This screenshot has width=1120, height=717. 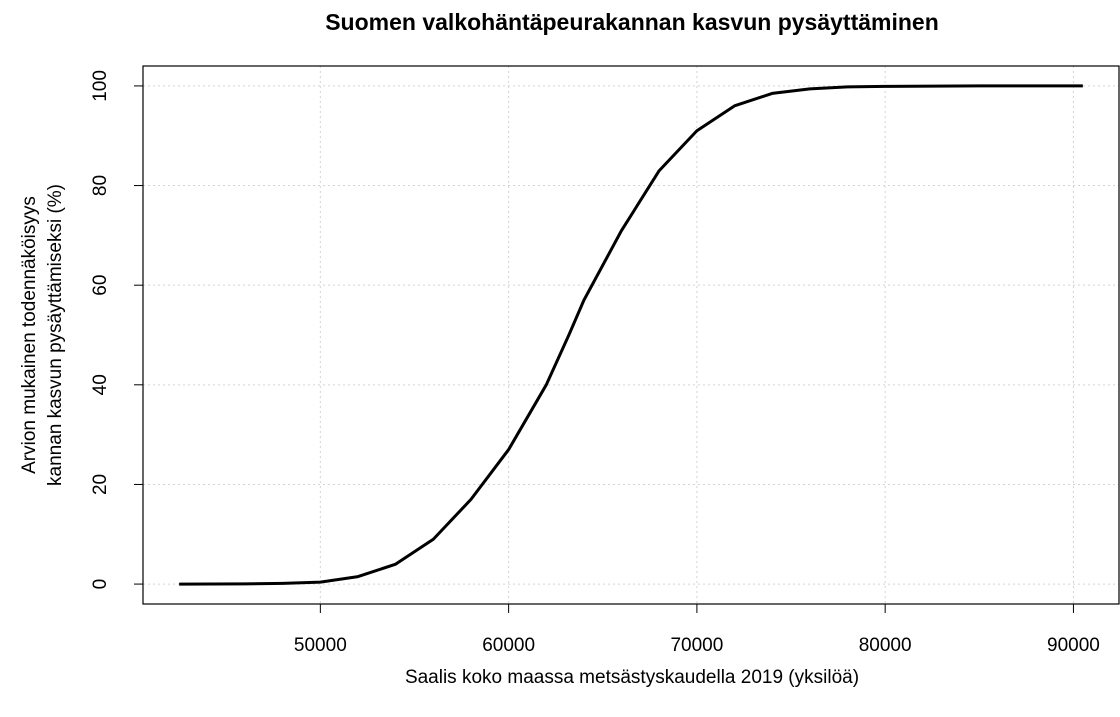 I want to click on y-tick-label: 0, so click(x=100, y=584).